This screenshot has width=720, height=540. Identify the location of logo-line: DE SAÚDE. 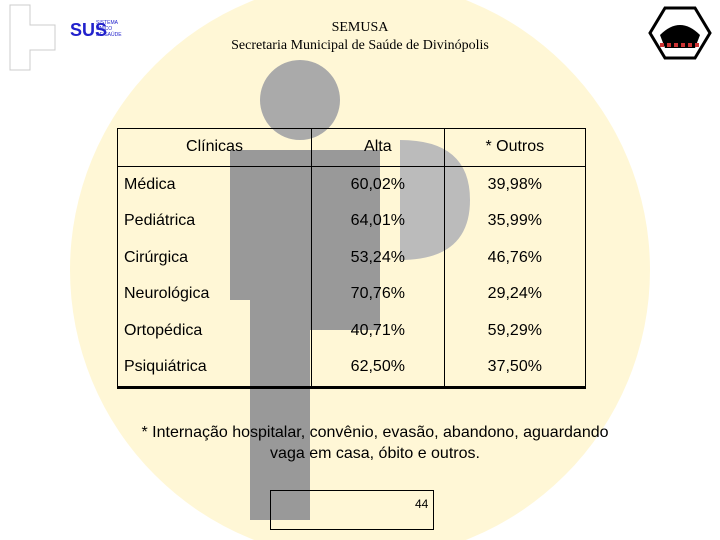
(109, 35).